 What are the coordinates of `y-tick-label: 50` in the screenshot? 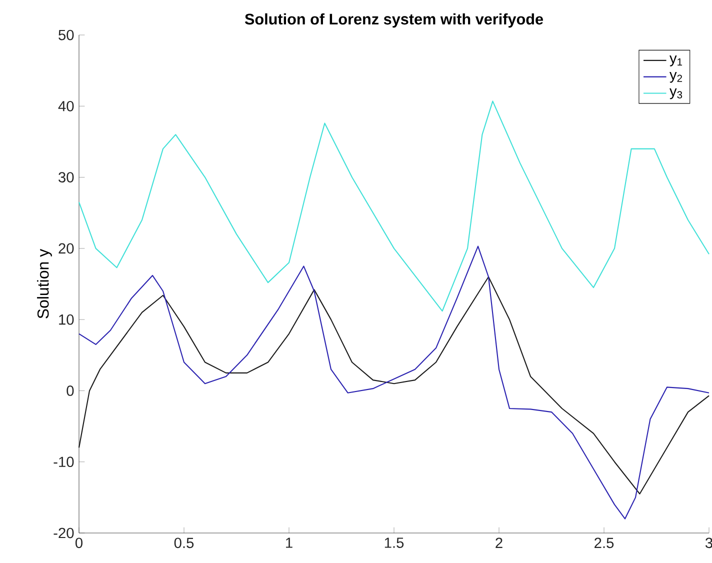 It's located at (66, 35).